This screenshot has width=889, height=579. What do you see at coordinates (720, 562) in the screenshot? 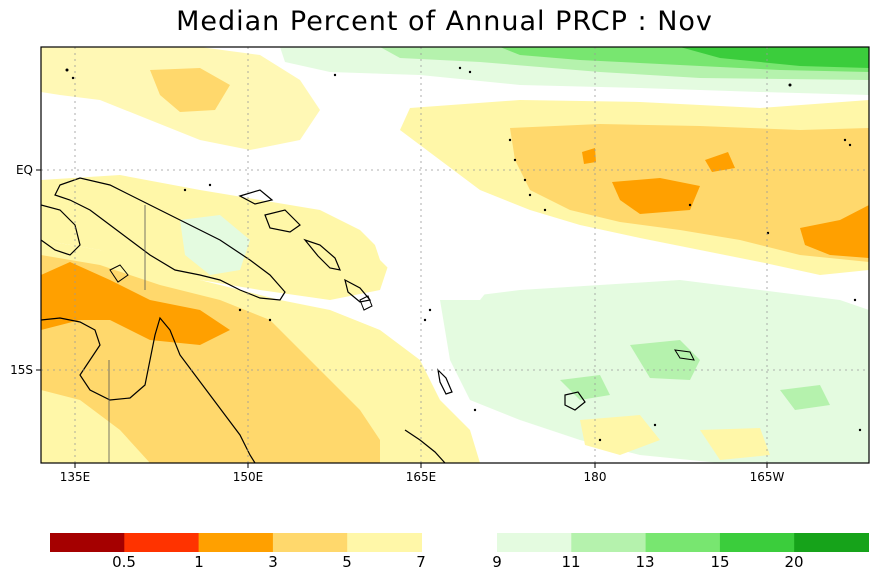
I see `colorbar-label: 15` at bounding box center [720, 562].